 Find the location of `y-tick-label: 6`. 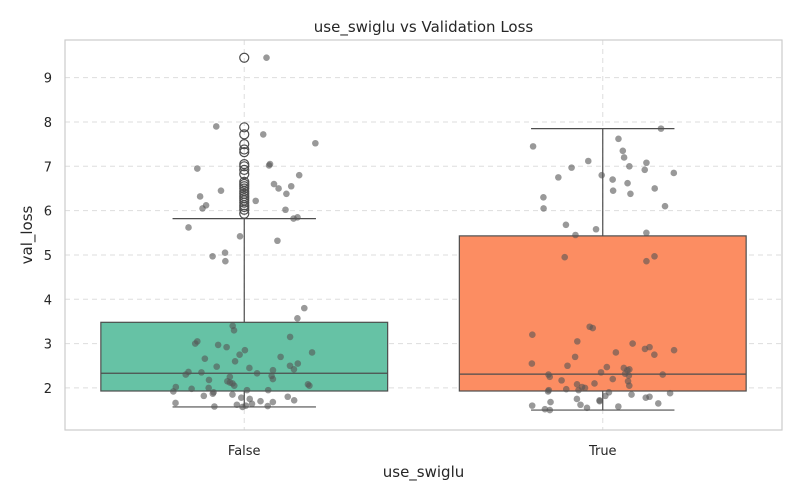

y-tick-label: 6 is located at coordinates (48, 212).